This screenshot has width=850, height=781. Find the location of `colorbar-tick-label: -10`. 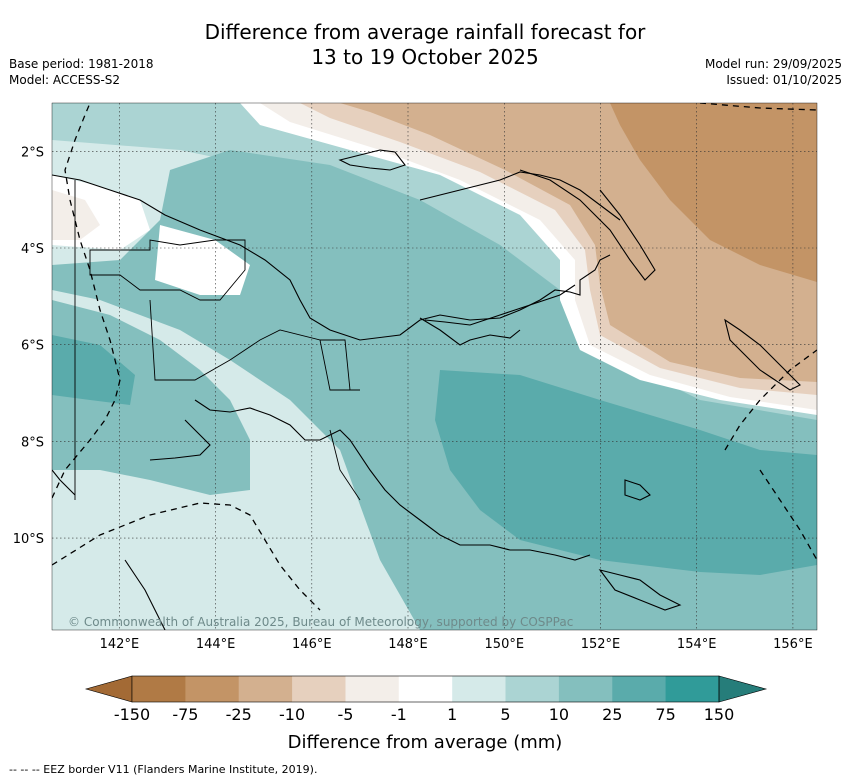

colorbar-tick-label: -10 is located at coordinates (292, 714).